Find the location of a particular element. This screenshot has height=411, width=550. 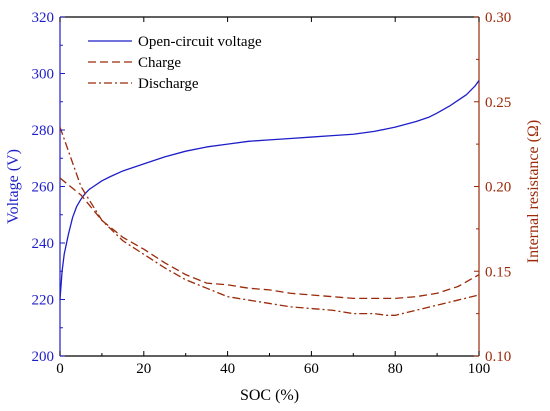

left-y-tick-label: 280 is located at coordinates (43, 131).